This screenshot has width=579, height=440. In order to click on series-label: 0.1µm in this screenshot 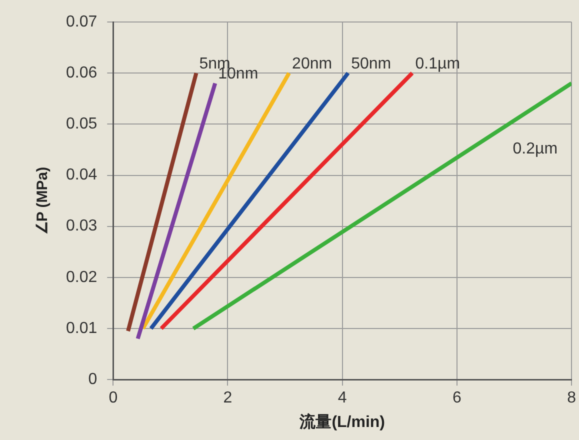, I will do `click(437, 63)`.